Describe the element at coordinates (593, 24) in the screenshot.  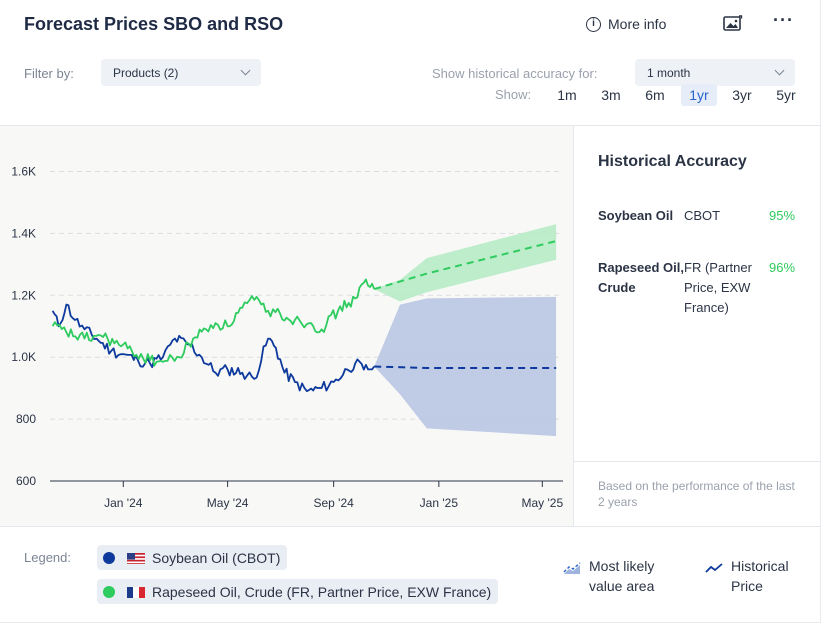
I see `info-icon: i` at that location.